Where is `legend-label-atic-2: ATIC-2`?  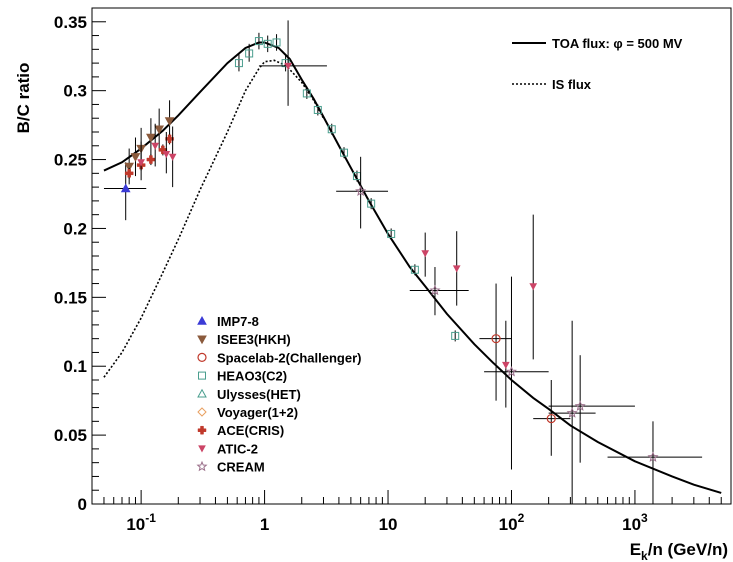 legend-label-atic-2: ATIC-2 is located at coordinates (237, 448).